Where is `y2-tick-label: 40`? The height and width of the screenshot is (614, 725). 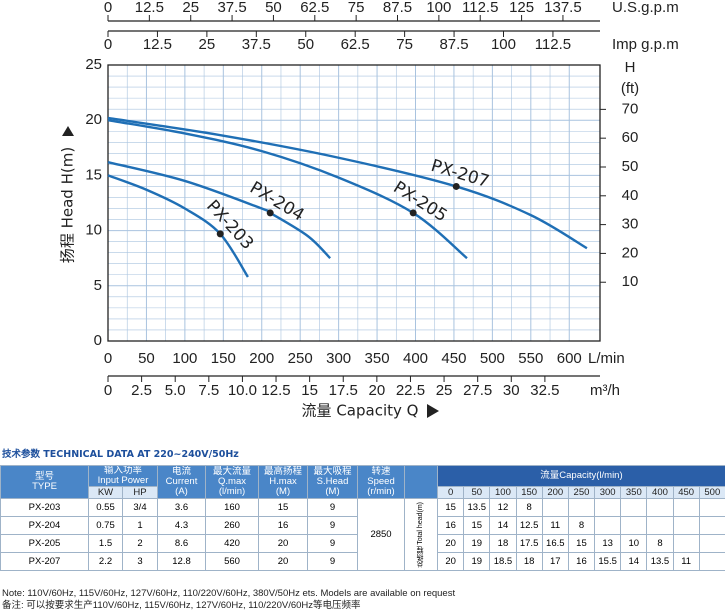
y2-tick-label: 40 is located at coordinates (630, 195).